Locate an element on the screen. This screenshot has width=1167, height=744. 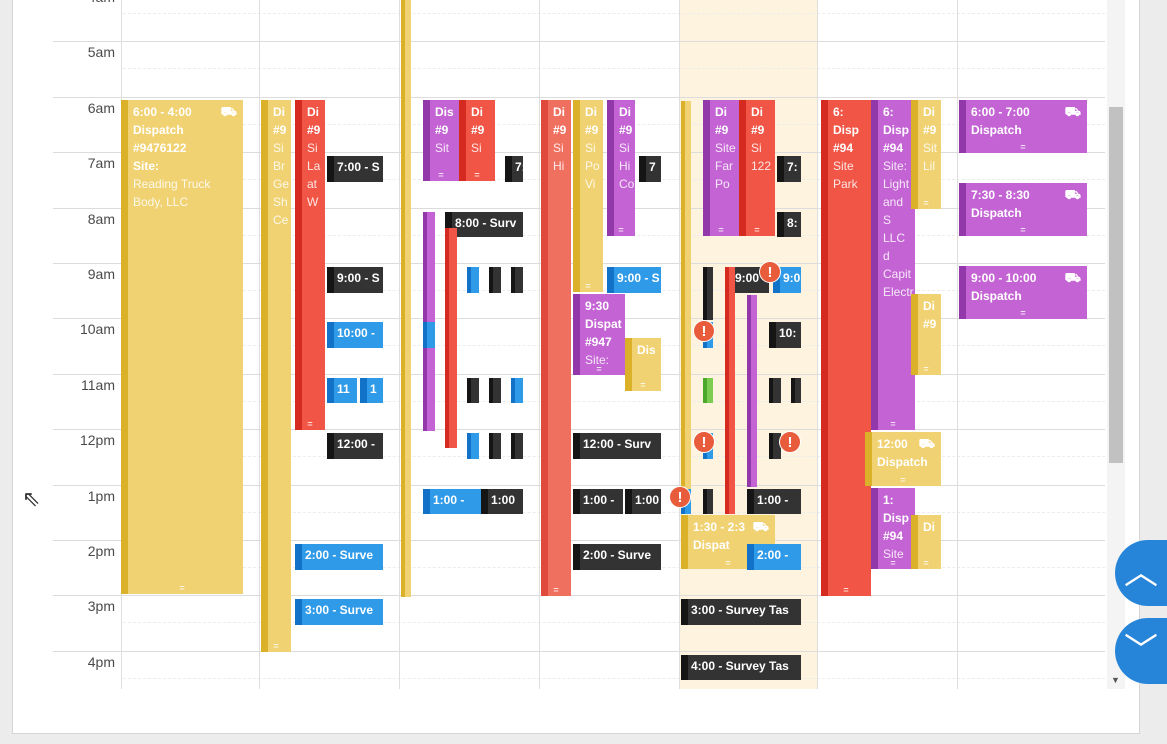
survey-task-event: 9:00 - S is located at coordinates (355, 280).